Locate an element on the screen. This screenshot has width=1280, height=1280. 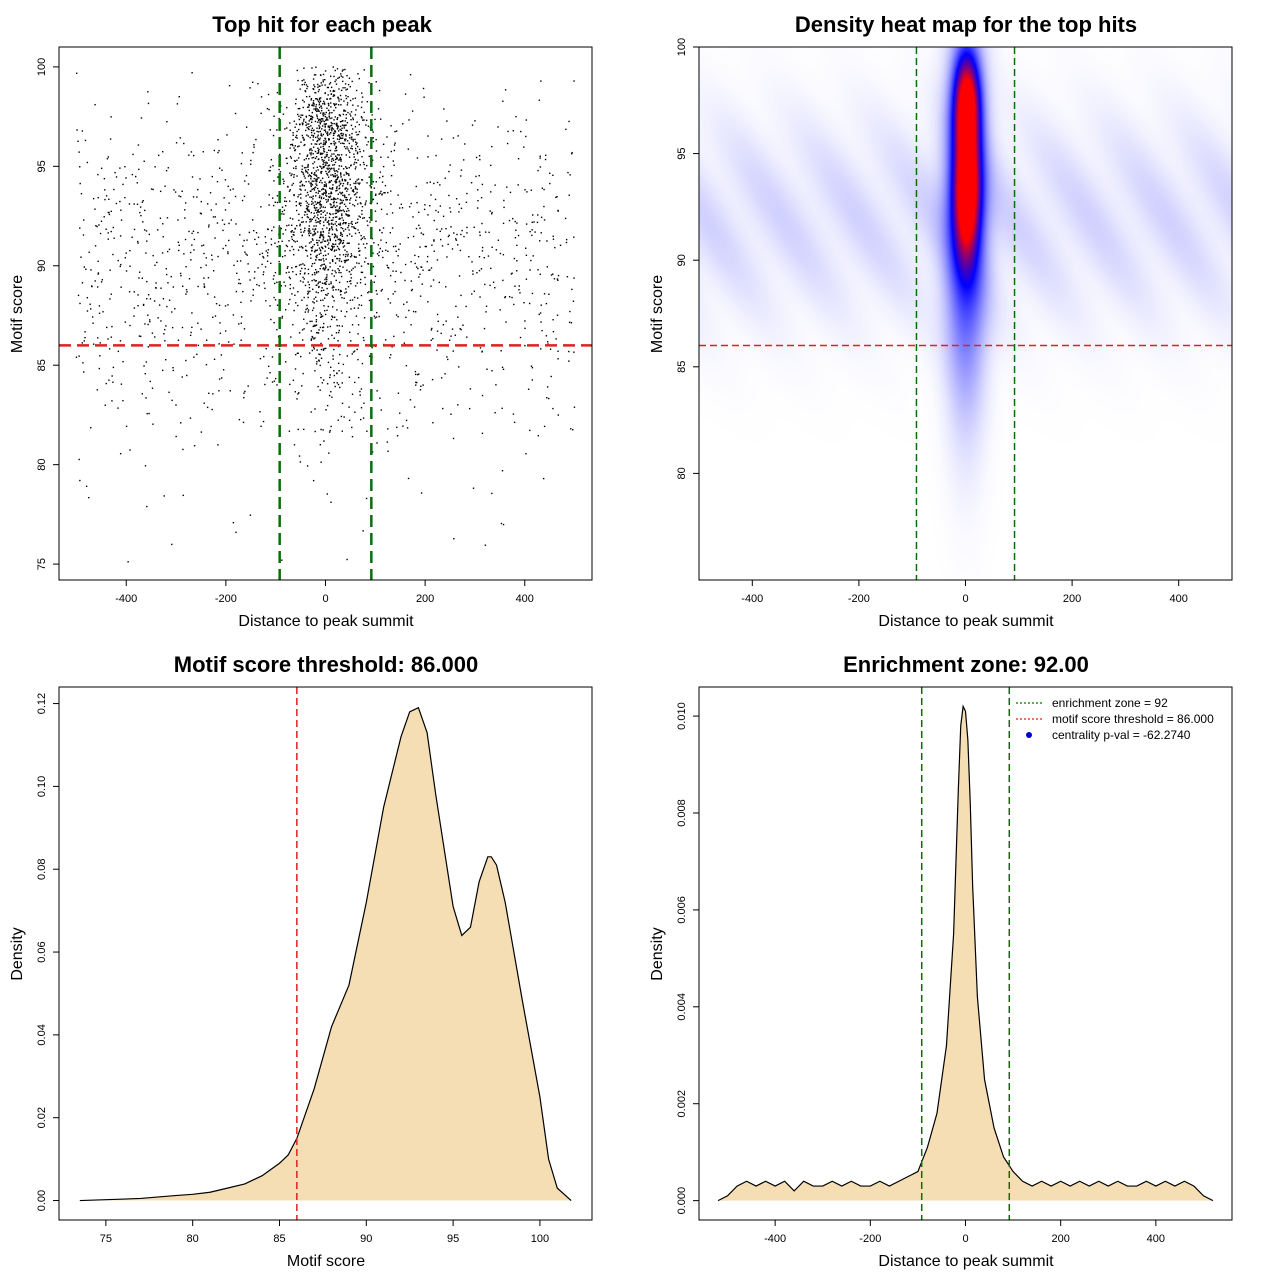
panel2-ylabel: Motif score is located at coordinates (657, 314).